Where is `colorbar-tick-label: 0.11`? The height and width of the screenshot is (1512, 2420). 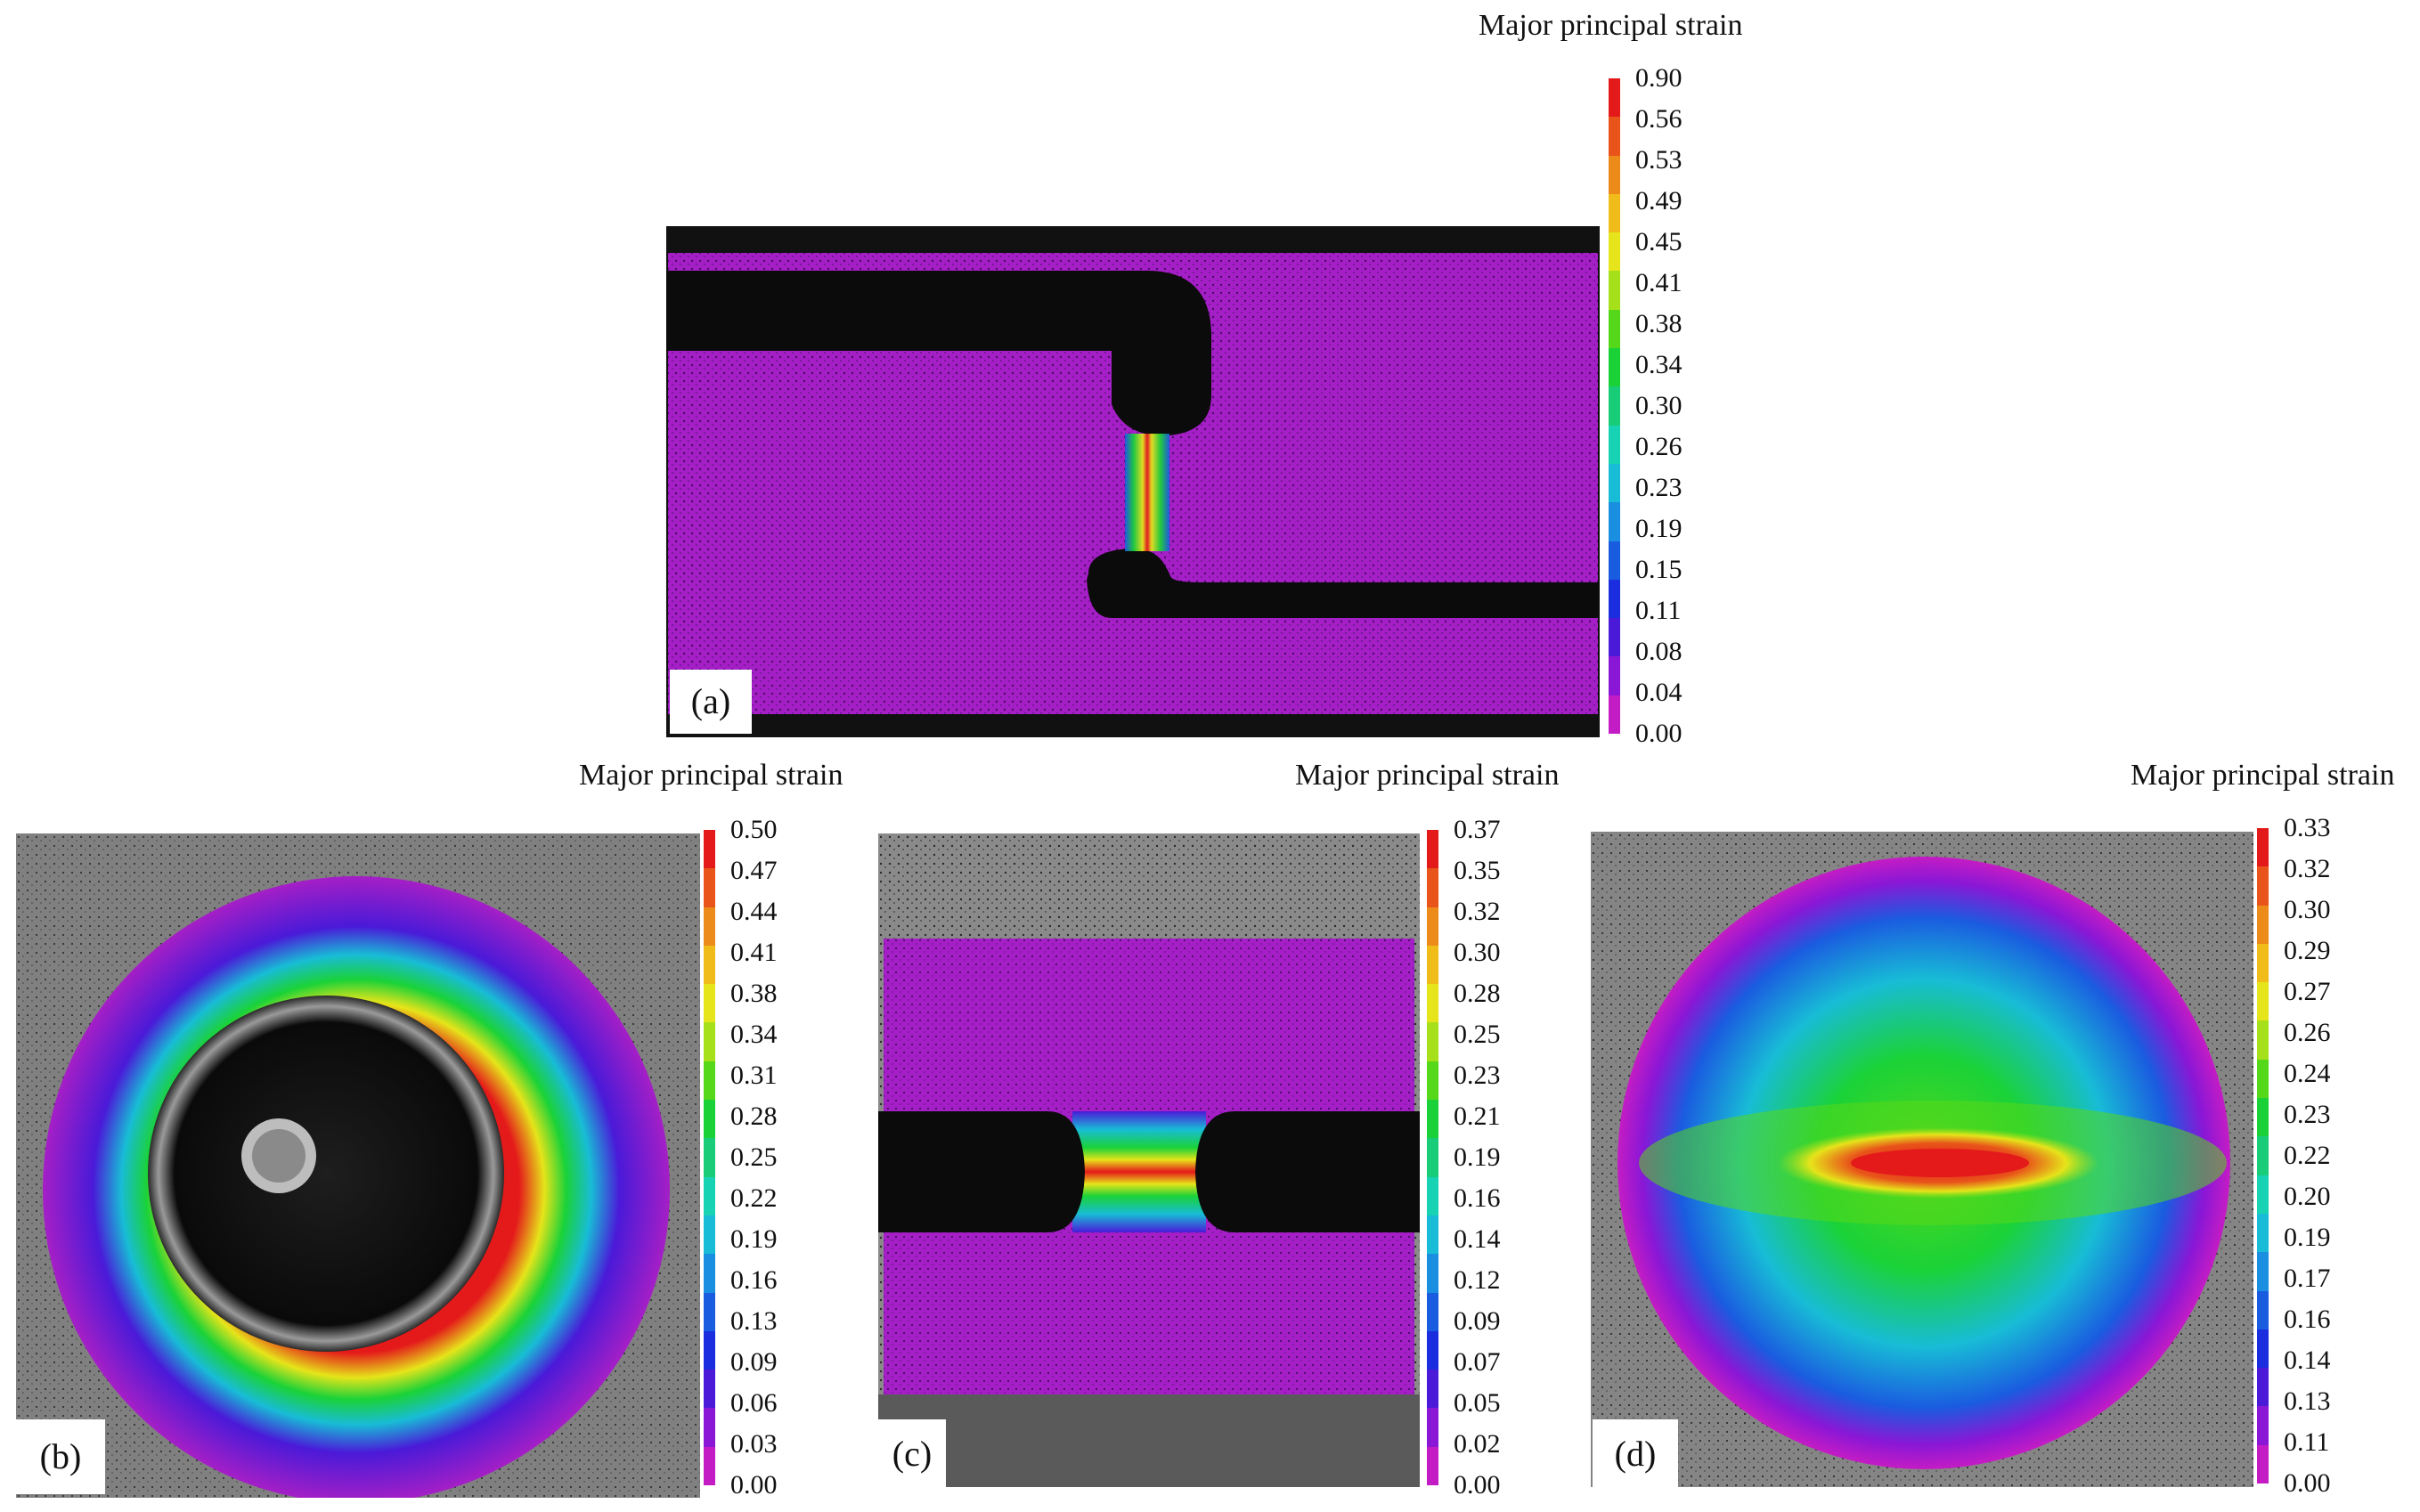 colorbar-tick-label: 0.11 is located at coordinates (2307, 1442).